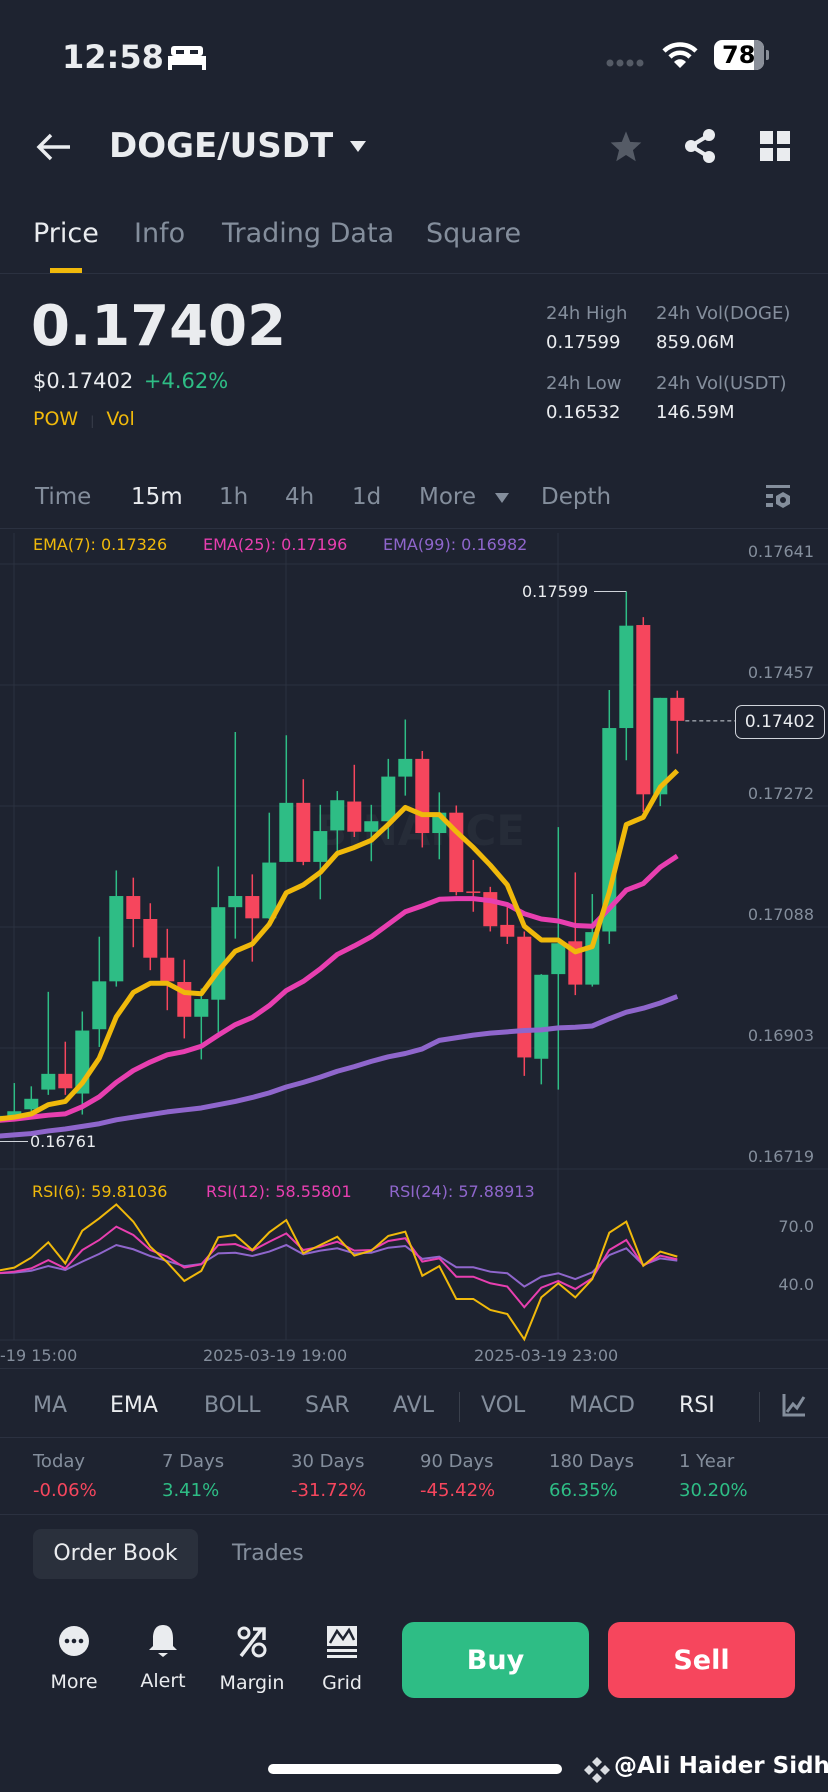 The image size is (828, 1792). What do you see at coordinates (495, 1660) in the screenshot?
I see `buy-button: Buy` at bounding box center [495, 1660].